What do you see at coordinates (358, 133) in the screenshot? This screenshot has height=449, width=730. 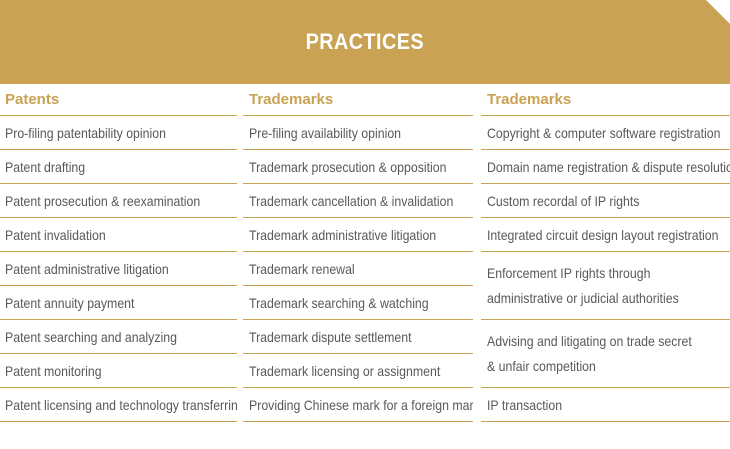 I see `list-item: Pre-filing availability opinion` at bounding box center [358, 133].